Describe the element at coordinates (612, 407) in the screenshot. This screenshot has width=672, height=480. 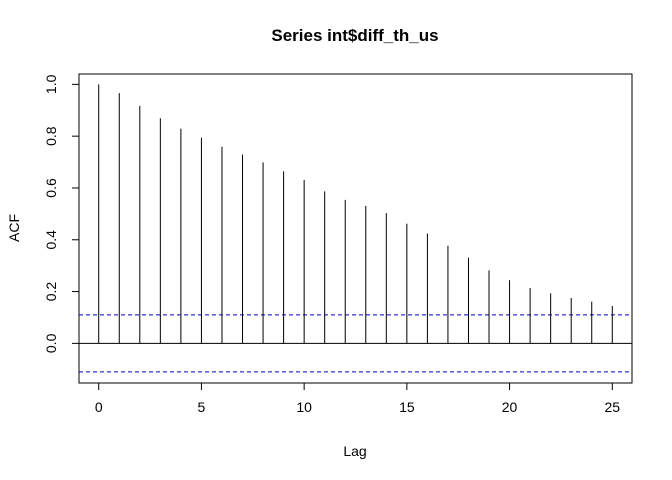
I see `x-tick-label: 25` at that location.